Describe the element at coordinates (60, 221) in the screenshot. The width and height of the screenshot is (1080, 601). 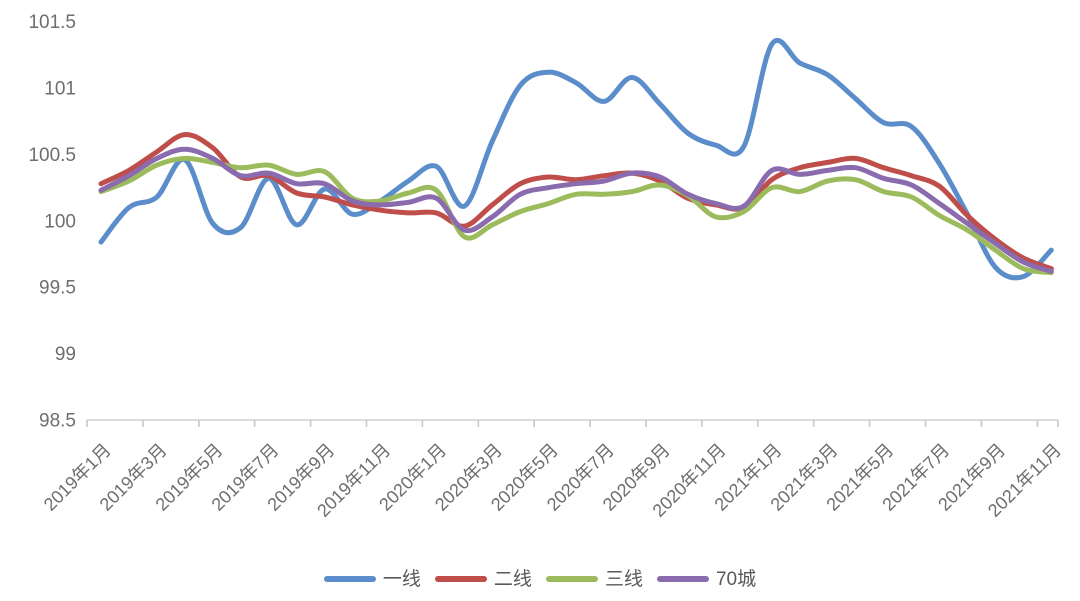
I see `y-axis-tick-label: 100` at that location.